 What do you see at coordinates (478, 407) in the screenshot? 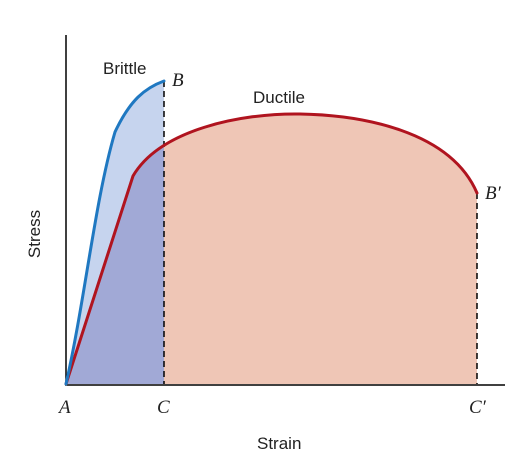
I see `point-c-prime-label: C′` at bounding box center [478, 407].